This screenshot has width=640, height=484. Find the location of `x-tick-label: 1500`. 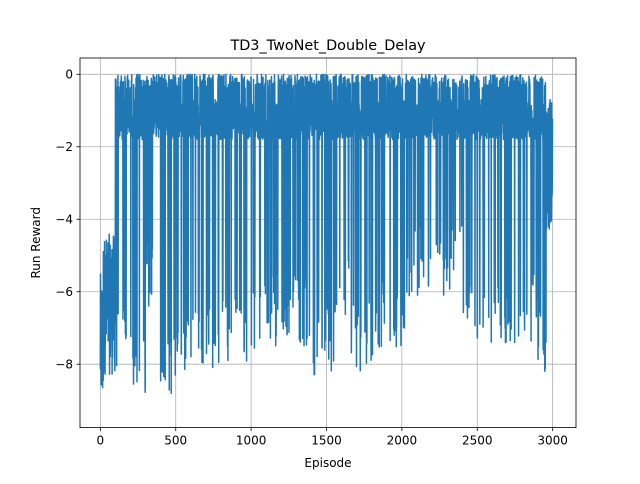

x-tick-label: 1500 is located at coordinates (326, 441).